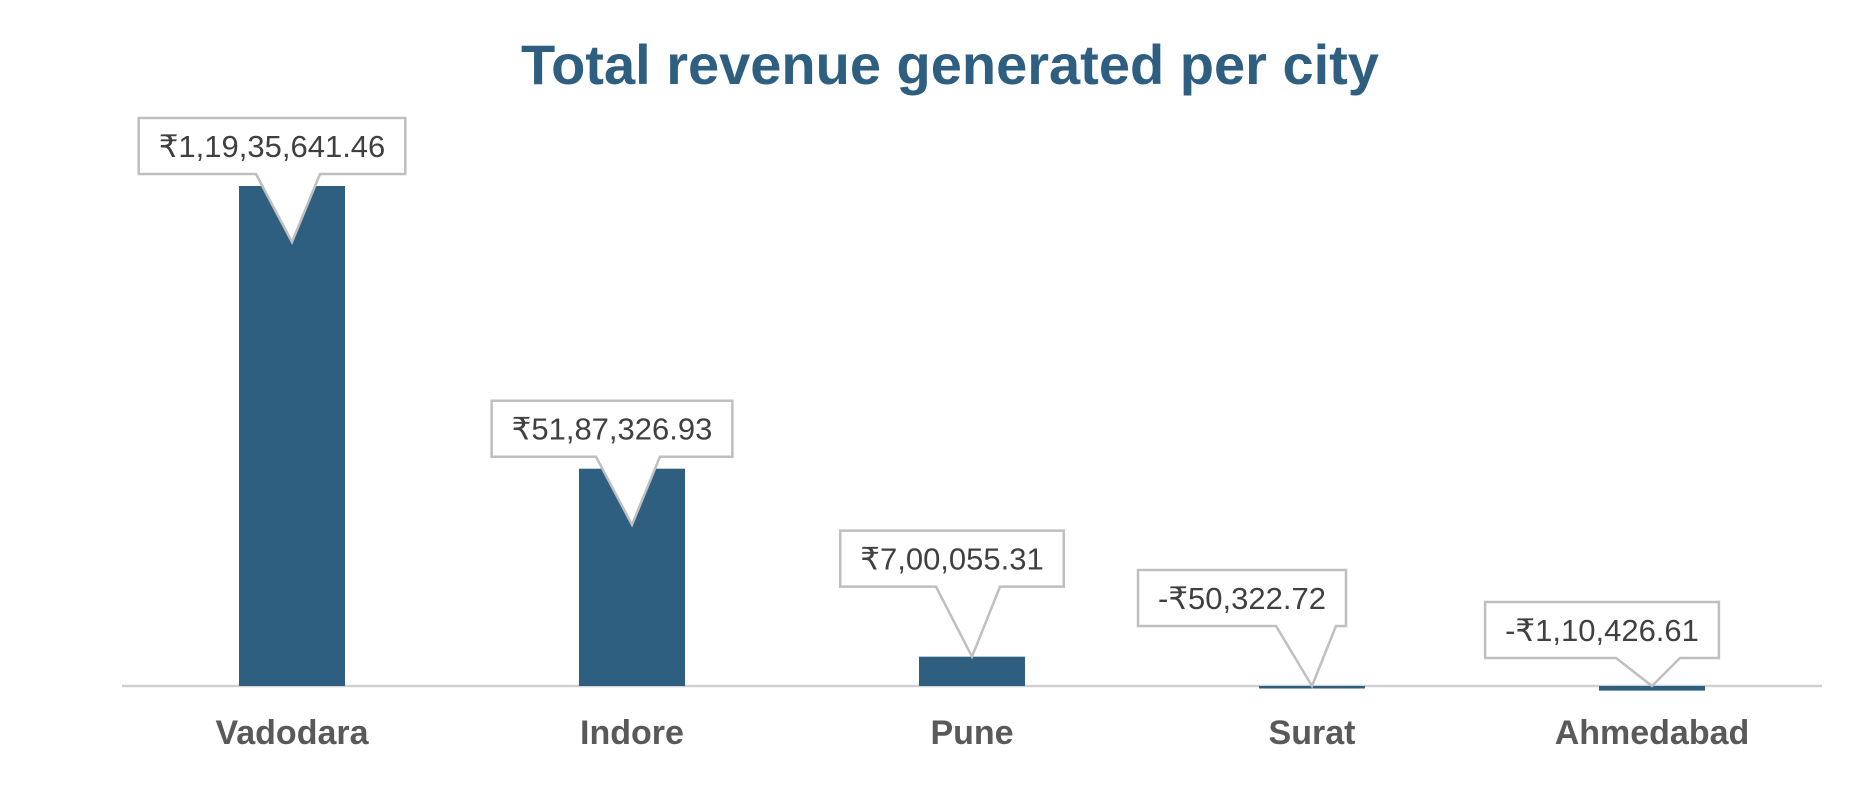  I want to click on callout-box-surat, so click(1242, 628).